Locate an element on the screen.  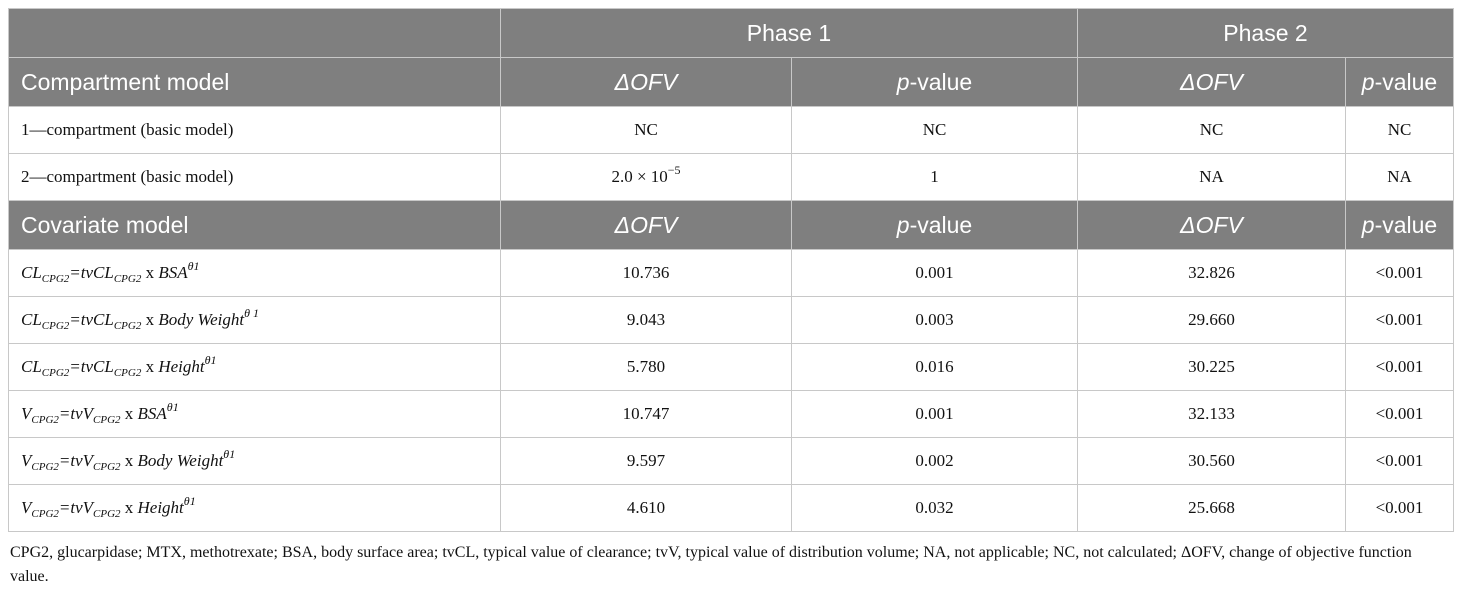
table-row: 1—compartment (basic model) NC NC NC NC is located at coordinates (731, 130).